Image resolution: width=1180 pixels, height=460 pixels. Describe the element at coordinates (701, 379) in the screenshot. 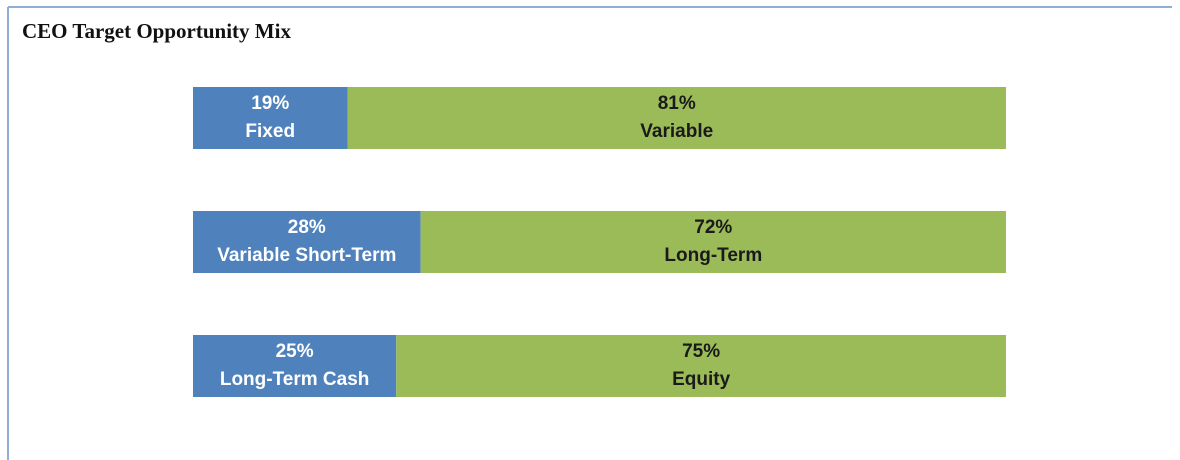

I see `segment-label: Equity` at that location.